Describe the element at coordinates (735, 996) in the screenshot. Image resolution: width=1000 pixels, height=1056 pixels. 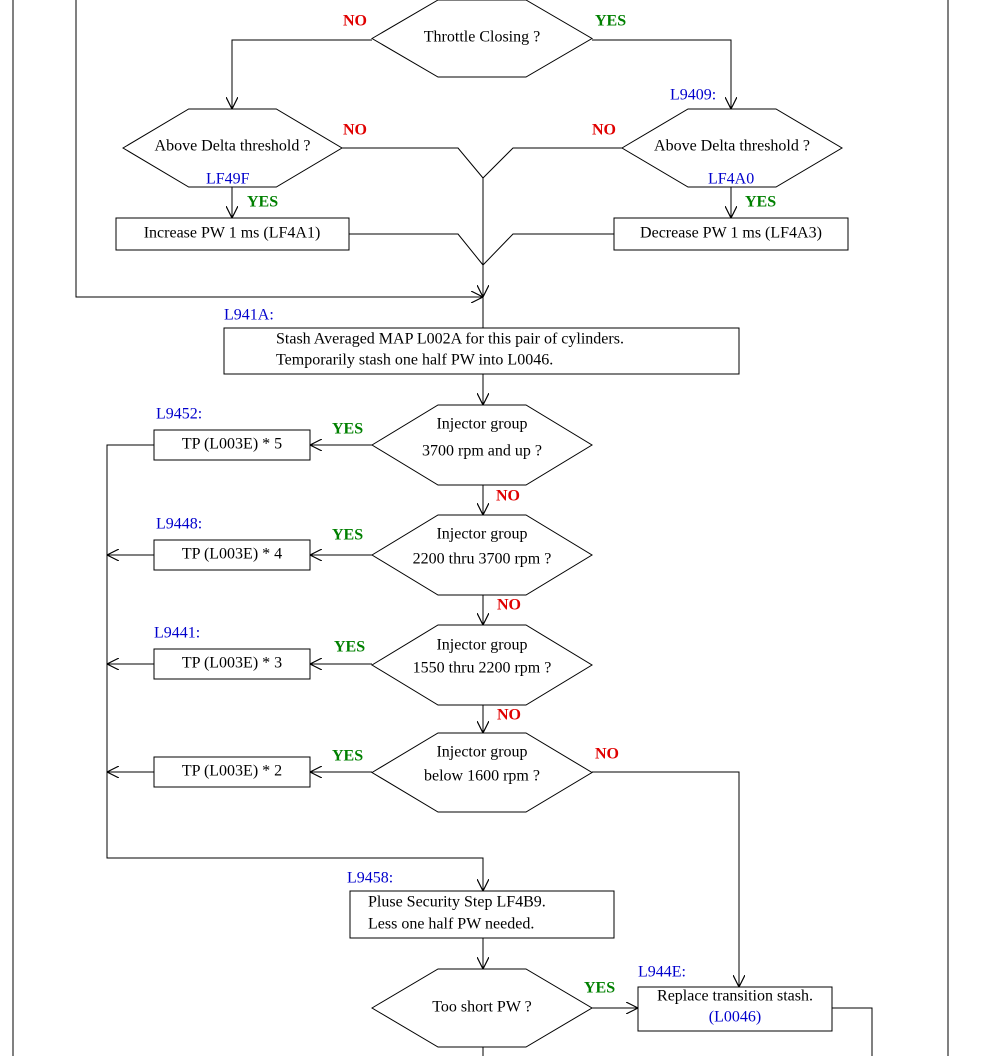
I see `box-text: Replace transition stash.` at that location.